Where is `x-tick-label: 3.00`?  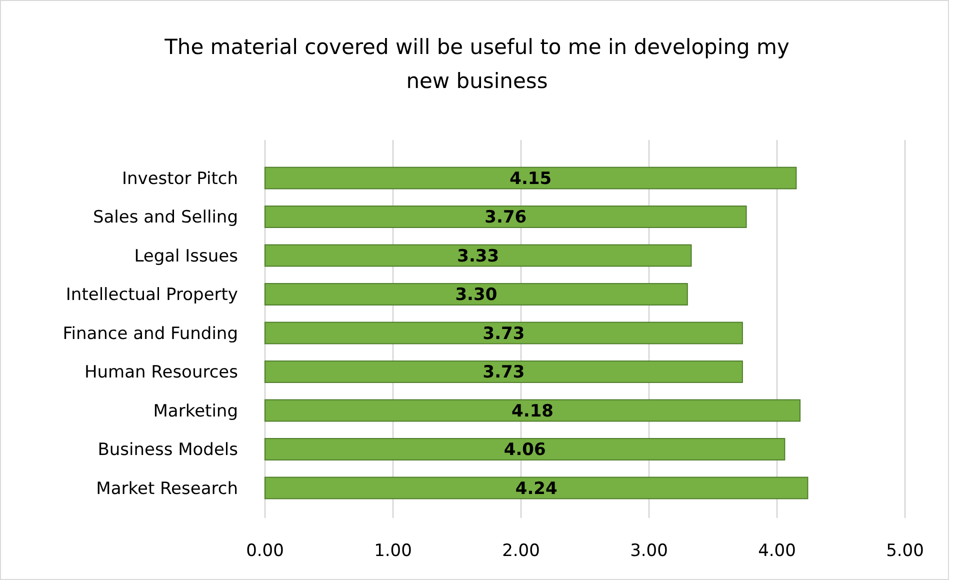
x-tick-label: 3.00 is located at coordinates (649, 551).